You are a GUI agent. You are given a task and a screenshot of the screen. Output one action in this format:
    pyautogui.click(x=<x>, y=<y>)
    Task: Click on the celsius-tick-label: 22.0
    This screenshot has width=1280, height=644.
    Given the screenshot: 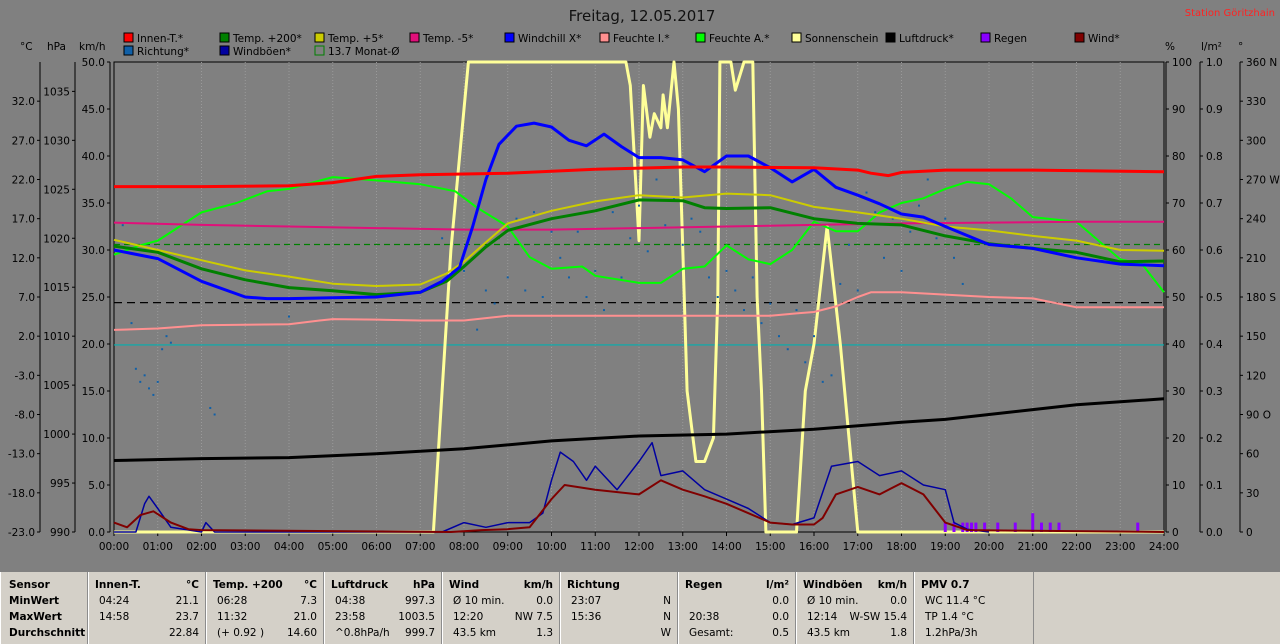 What is the action you would take?
    pyautogui.click(x=23, y=181)
    